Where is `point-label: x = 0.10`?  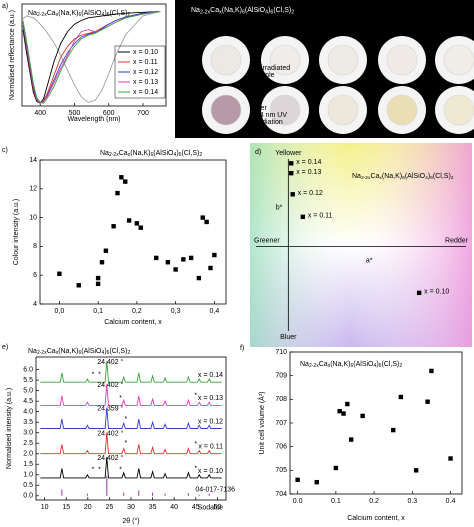
point-label: x = 0.10 is located at coordinates (436, 292).